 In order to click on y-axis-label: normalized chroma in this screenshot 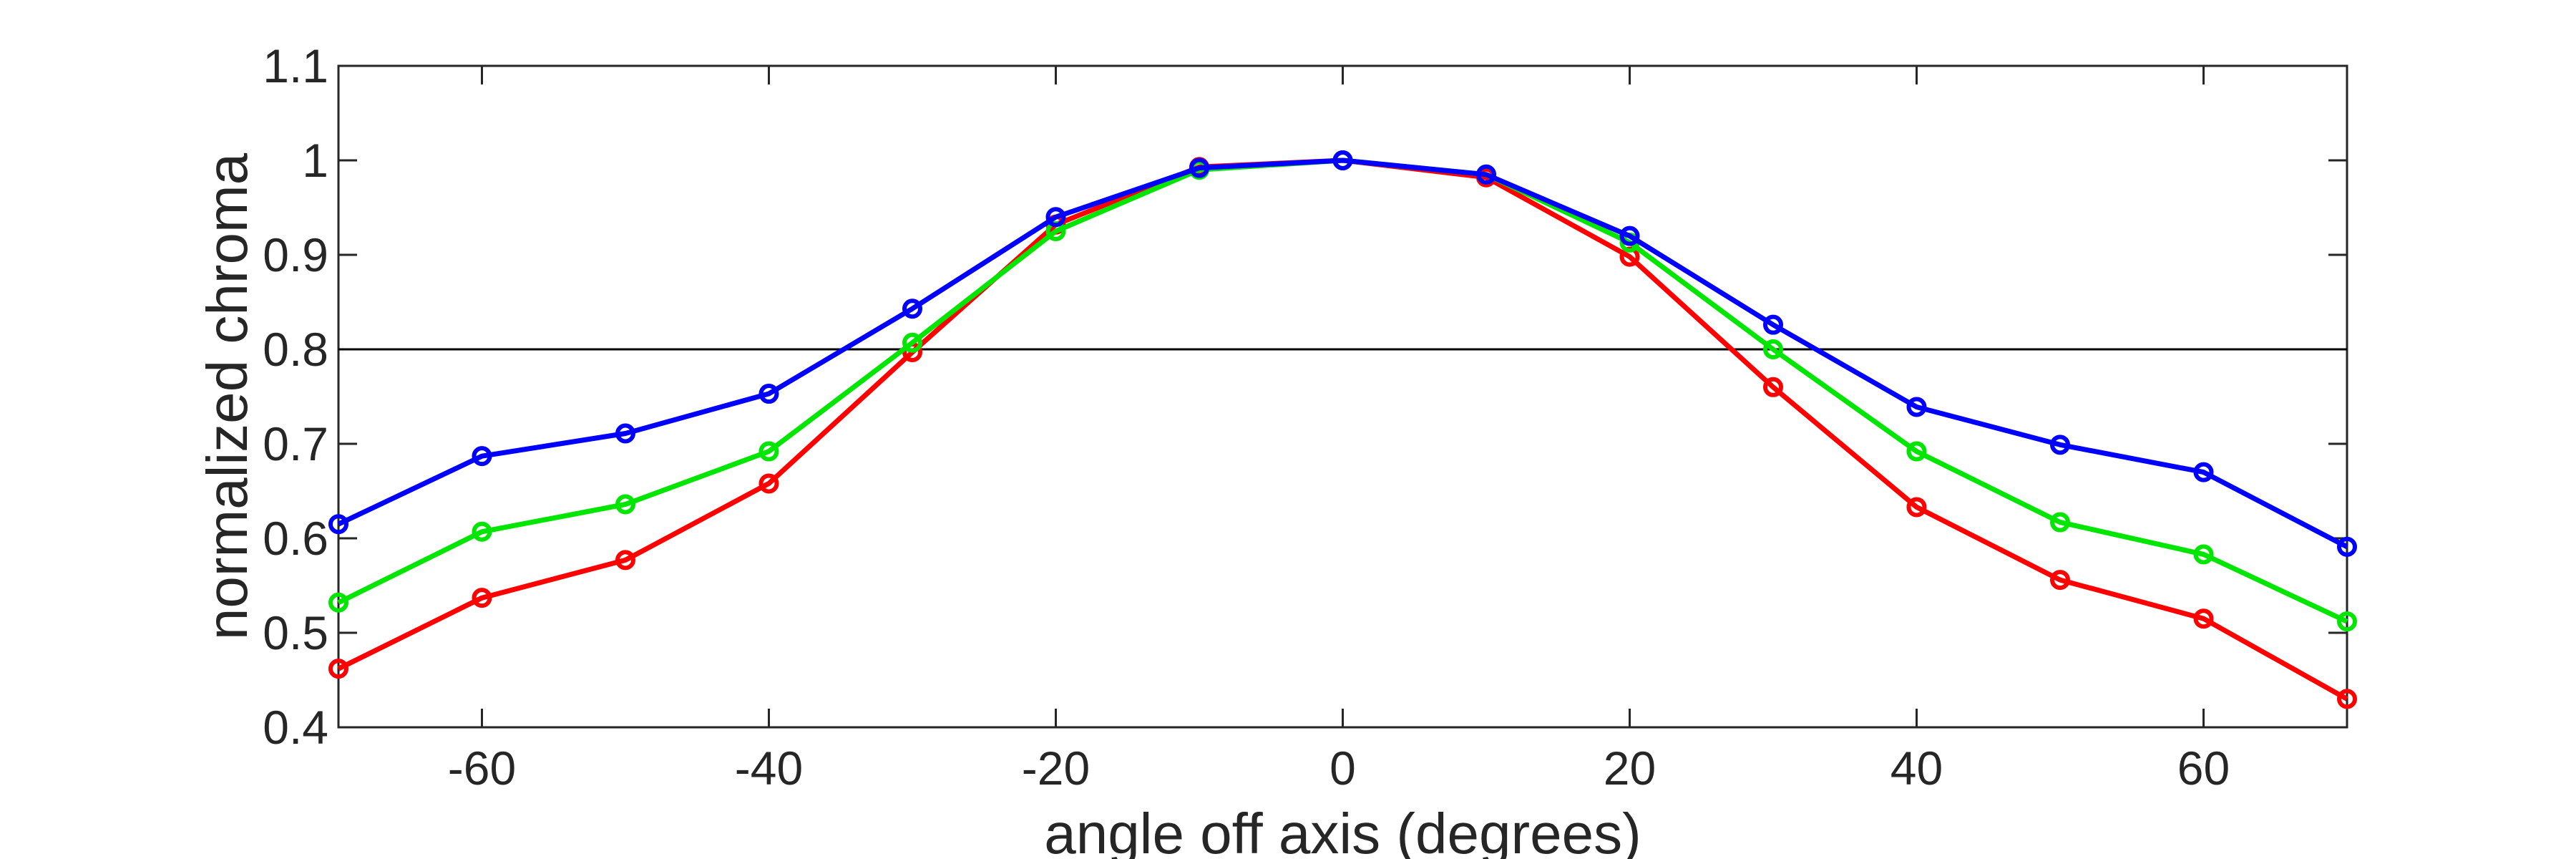, I will do `click(227, 396)`.